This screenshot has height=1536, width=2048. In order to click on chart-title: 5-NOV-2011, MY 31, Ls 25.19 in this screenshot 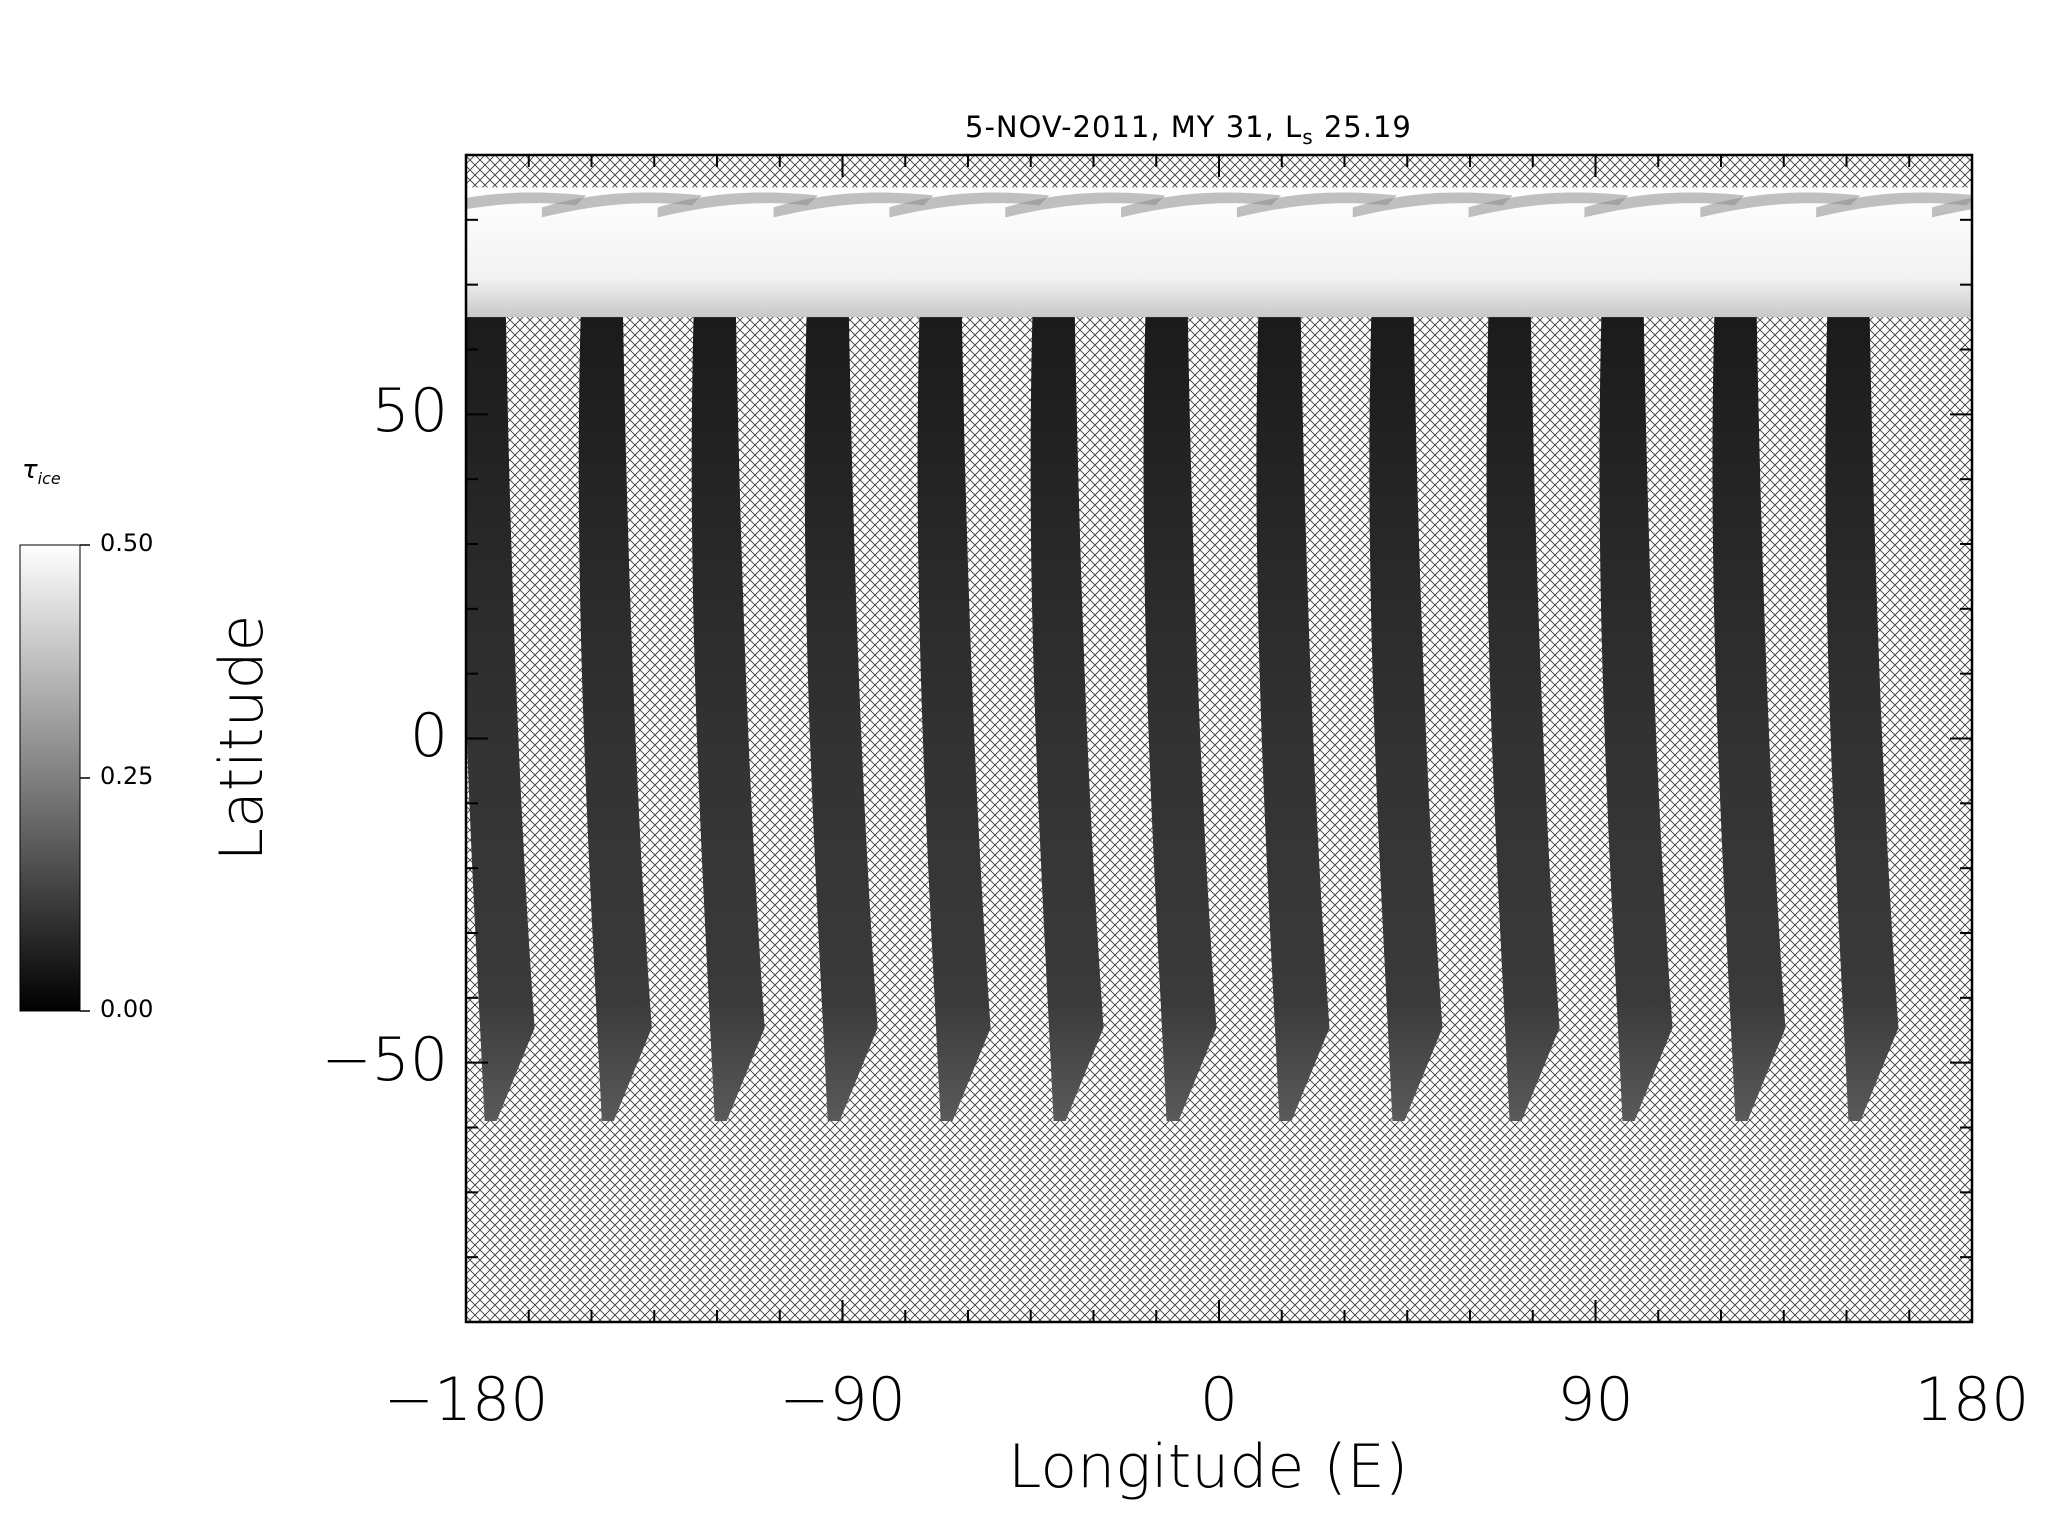, I will do `click(1188, 129)`.